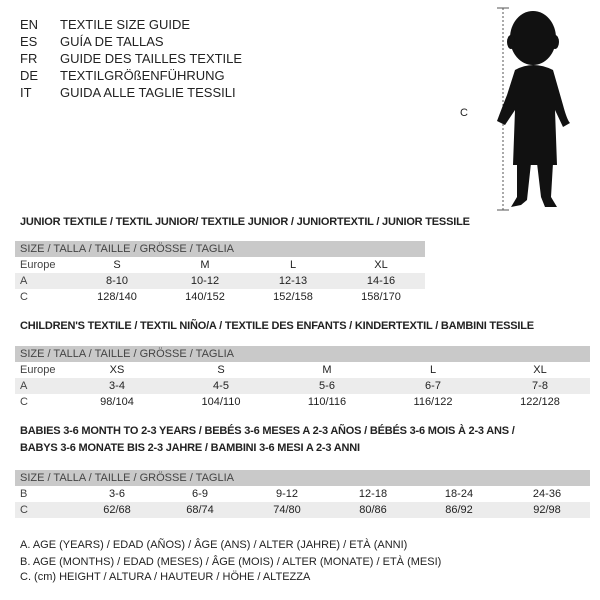 This screenshot has width=600, height=600. I want to click on lang-title: GUÍA DE TALLAS, so click(112, 41).